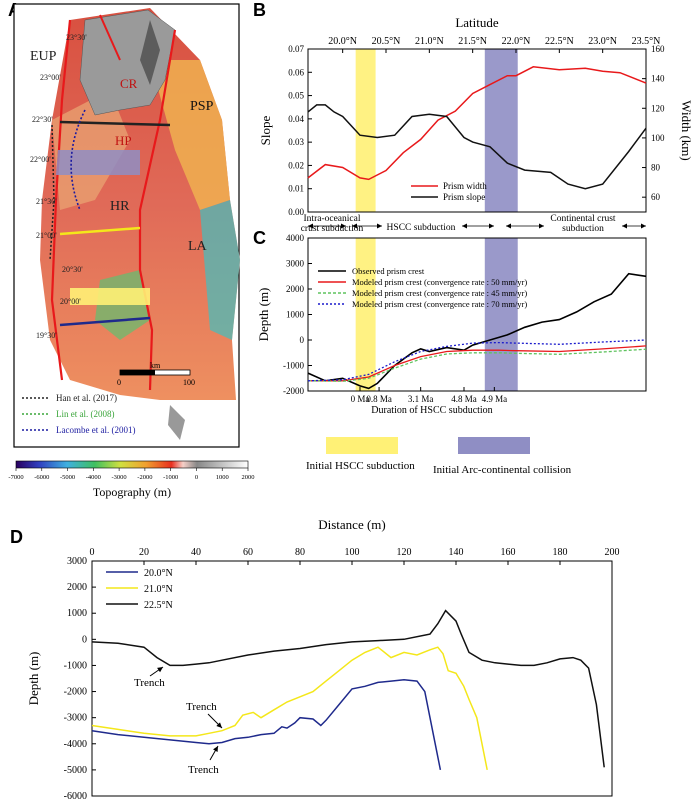 This screenshot has width=692, height=802. What do you see at coordinates (495, 399) in the screenshot?
I see `chart-c-x-tick-label: 4.9 Ma` at bounding box center [495, 399].